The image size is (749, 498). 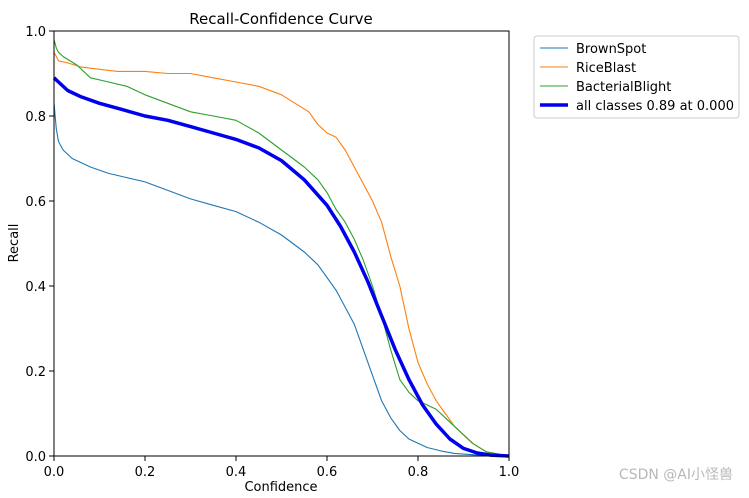 I want to click on legend-label: BacterialBlight, so click(x=623, y=87).